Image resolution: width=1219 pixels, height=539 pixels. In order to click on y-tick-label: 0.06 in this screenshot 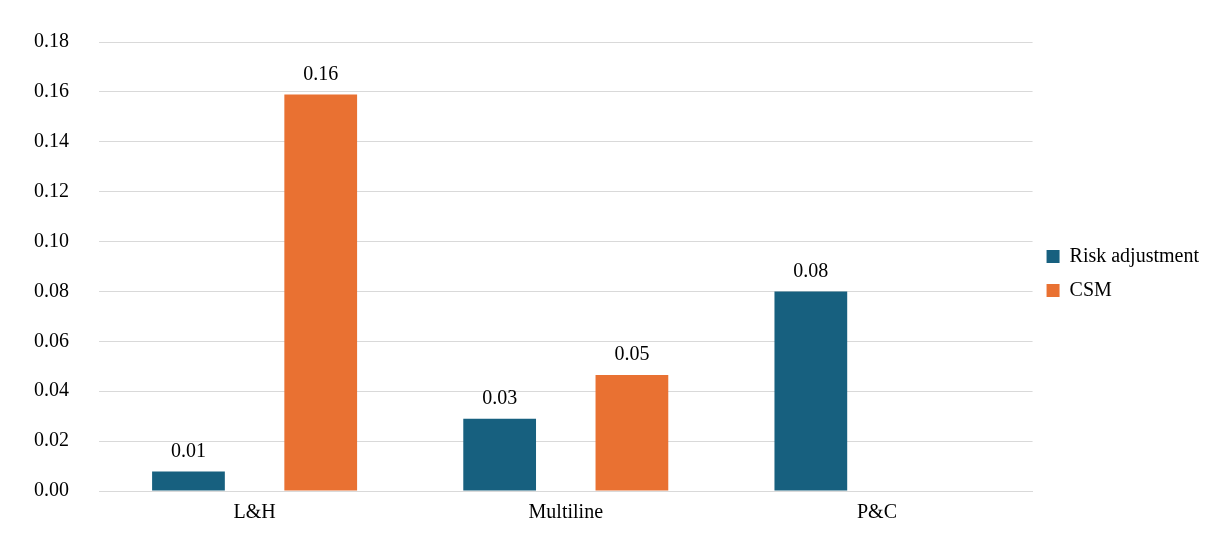, I will do `click(51, 339)`.